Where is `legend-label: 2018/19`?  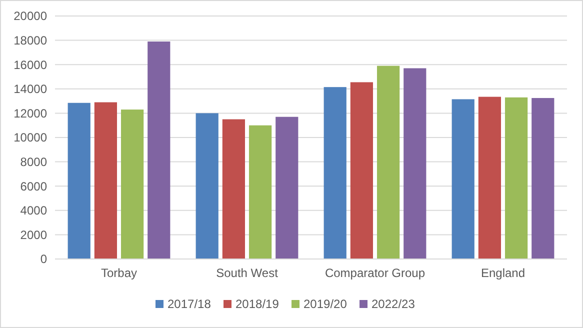 legend-label: 2018/19 is located at coordinates (258, 304).